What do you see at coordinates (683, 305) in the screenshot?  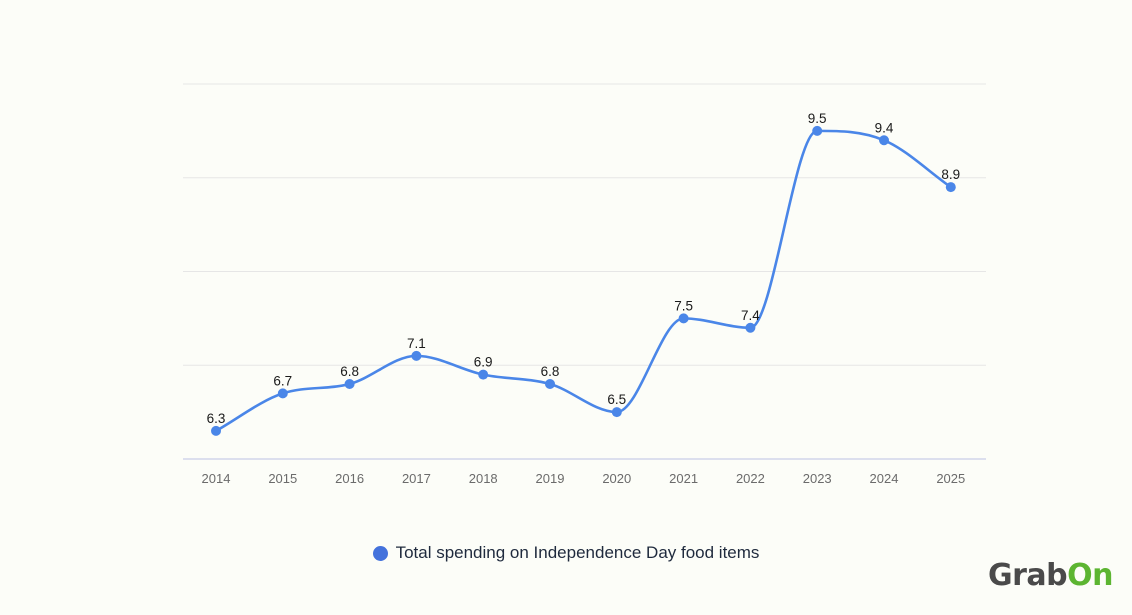 I see `data-label: 7.5` at bounding box center [683, 305].